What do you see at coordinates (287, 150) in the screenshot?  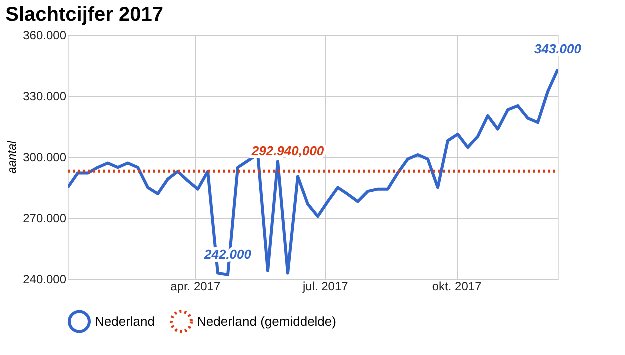 I see `annotation: 292.940,000` at bounding box center [287, 150].